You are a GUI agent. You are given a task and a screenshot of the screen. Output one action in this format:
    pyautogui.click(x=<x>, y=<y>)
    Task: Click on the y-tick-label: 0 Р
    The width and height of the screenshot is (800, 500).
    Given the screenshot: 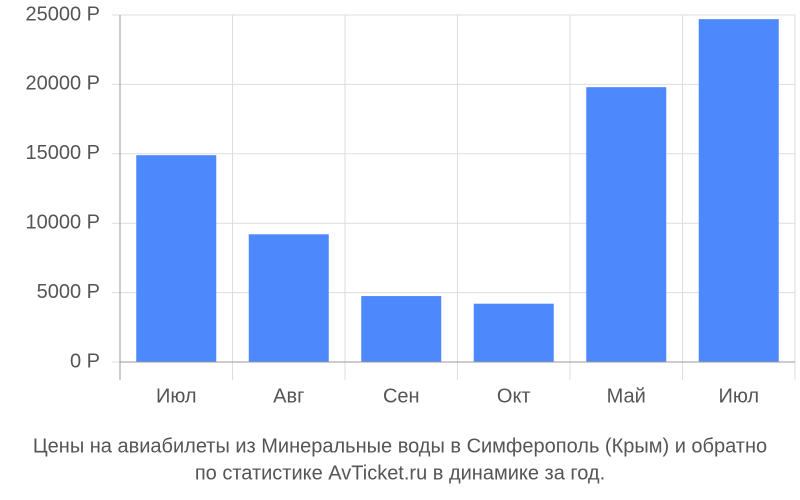 What is the action you would take?
    pyautogui.click(x=85, y=361)
    